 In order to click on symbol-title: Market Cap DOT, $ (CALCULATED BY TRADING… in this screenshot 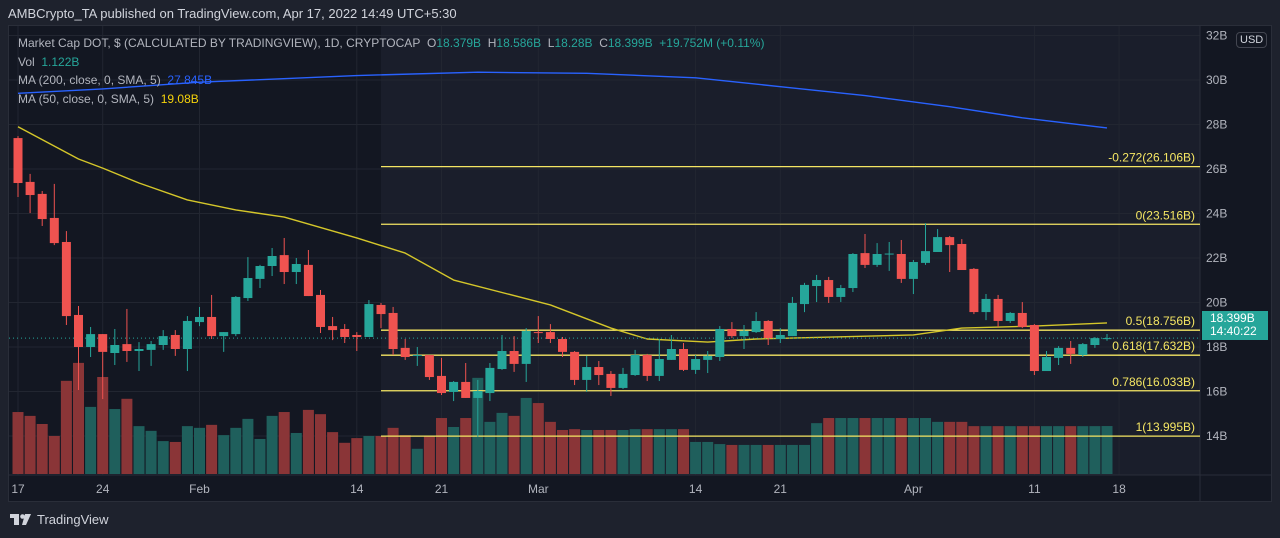, I will do `click(219, 43)`.